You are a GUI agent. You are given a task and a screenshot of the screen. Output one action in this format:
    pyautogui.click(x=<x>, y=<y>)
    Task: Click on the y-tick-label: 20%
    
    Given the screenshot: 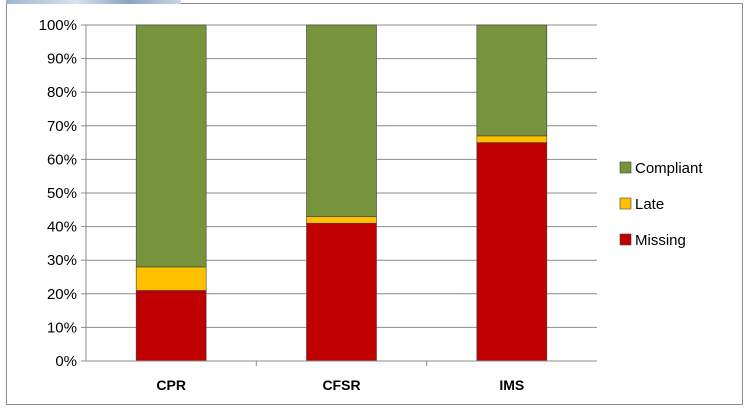 What is the action you would take?
    pyautogui.click(x=62, y=294)
    